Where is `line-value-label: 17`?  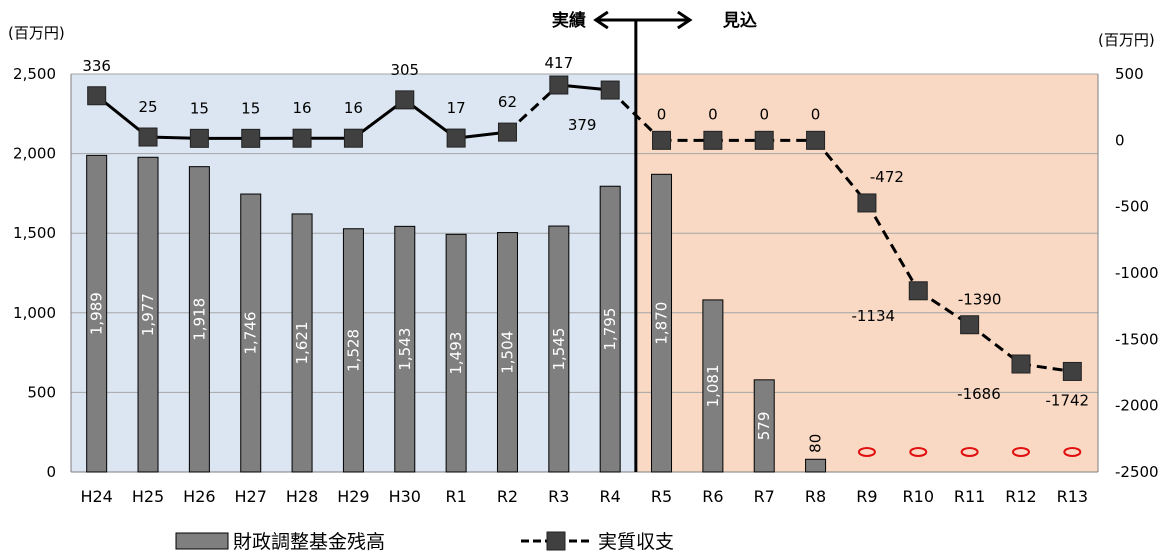 line-value-label: 17 is located at coordinates (456, 108).